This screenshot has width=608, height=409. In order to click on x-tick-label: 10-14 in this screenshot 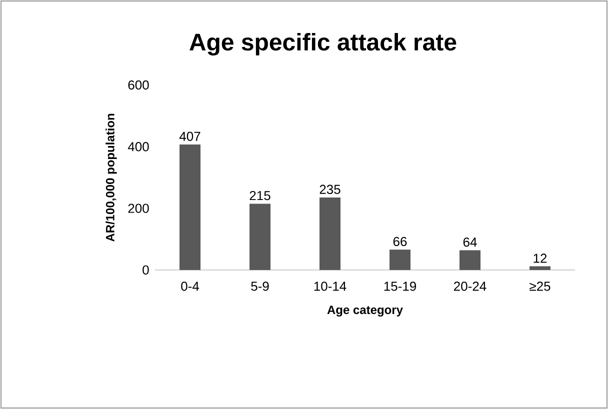, I will do `click(330, 286)`.